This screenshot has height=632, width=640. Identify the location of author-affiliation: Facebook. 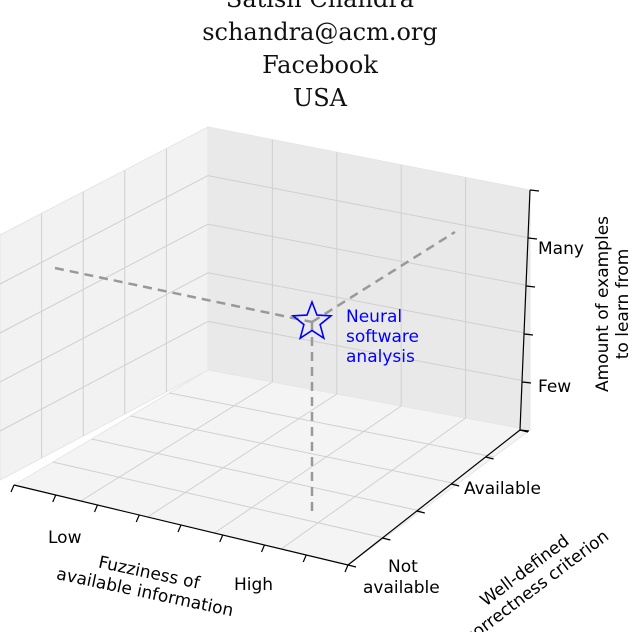
(320, 65).